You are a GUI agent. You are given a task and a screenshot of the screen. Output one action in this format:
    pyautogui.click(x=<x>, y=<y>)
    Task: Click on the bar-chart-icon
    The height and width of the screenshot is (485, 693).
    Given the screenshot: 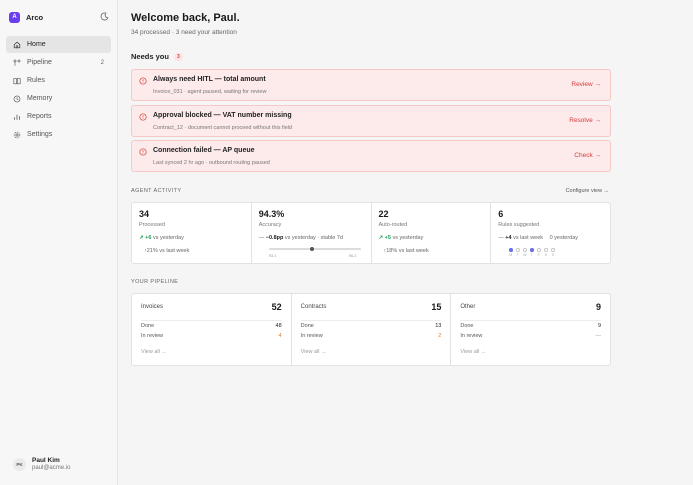 What is the action you would take?
    pyautogui.click(x=17, y=117)
    